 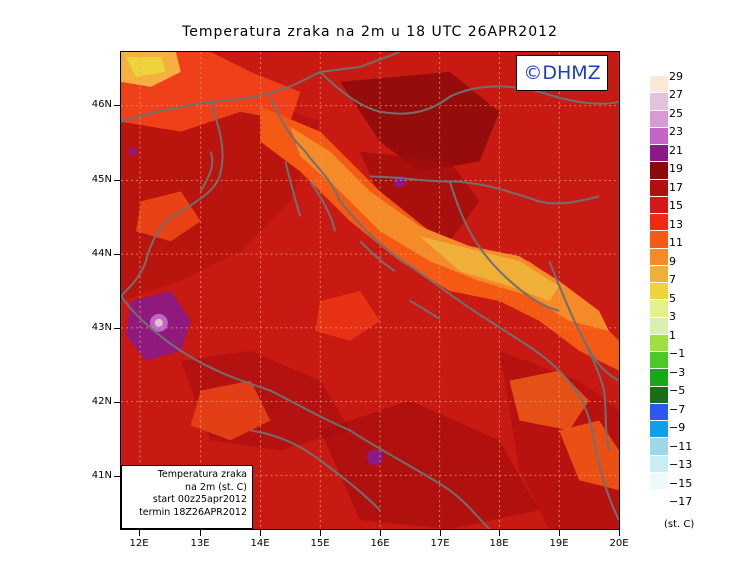 What do you see at coordinates (133, 151) in the screenshot?
I see `warm-spot-po` at bounding box center [133, 151].